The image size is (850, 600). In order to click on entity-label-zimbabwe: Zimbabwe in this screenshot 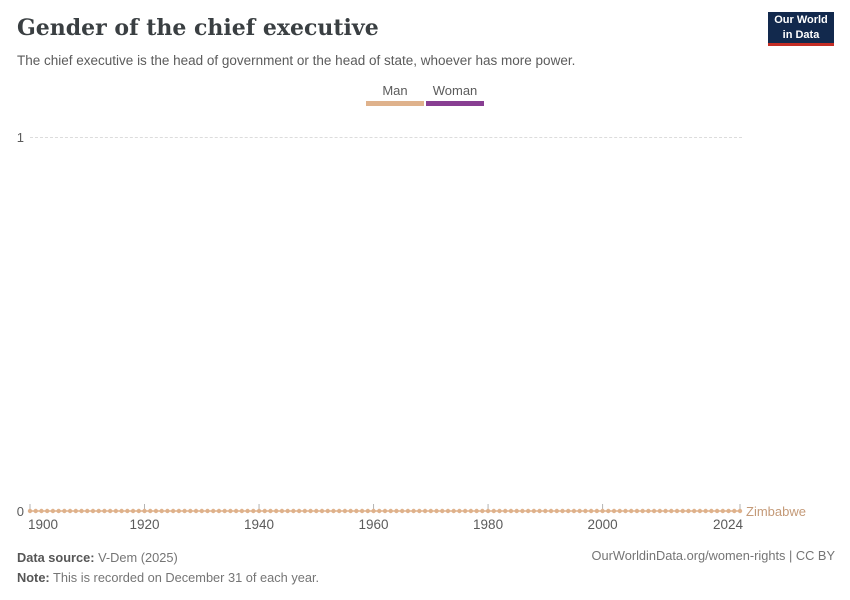, I will do `click(776, 511)`.